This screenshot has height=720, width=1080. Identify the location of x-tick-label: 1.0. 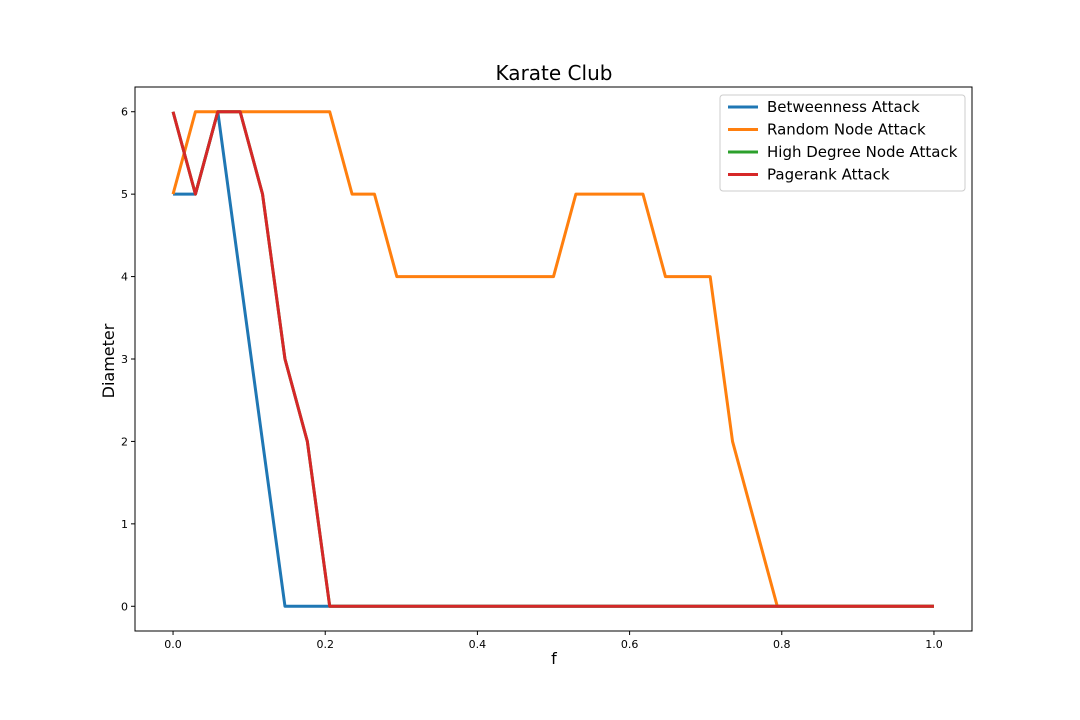
(934, 644).